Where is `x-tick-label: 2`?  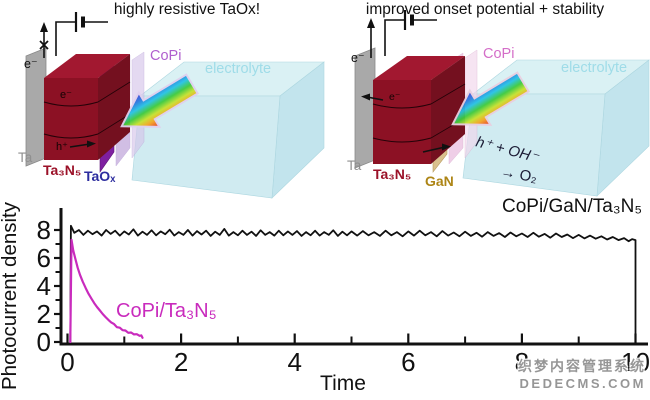
x-tick-label: 2 is located at coordinates (181, 362).